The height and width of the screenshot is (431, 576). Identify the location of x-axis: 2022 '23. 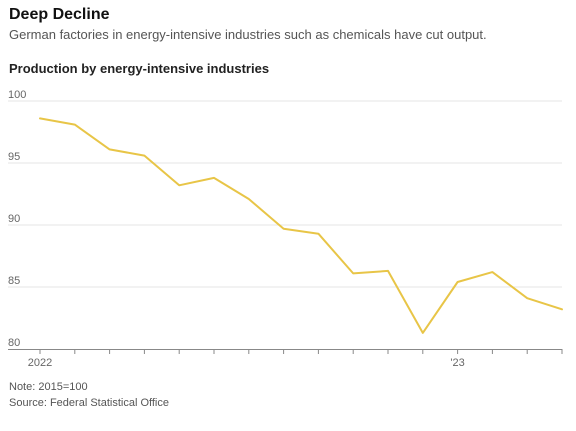
(285, 359).